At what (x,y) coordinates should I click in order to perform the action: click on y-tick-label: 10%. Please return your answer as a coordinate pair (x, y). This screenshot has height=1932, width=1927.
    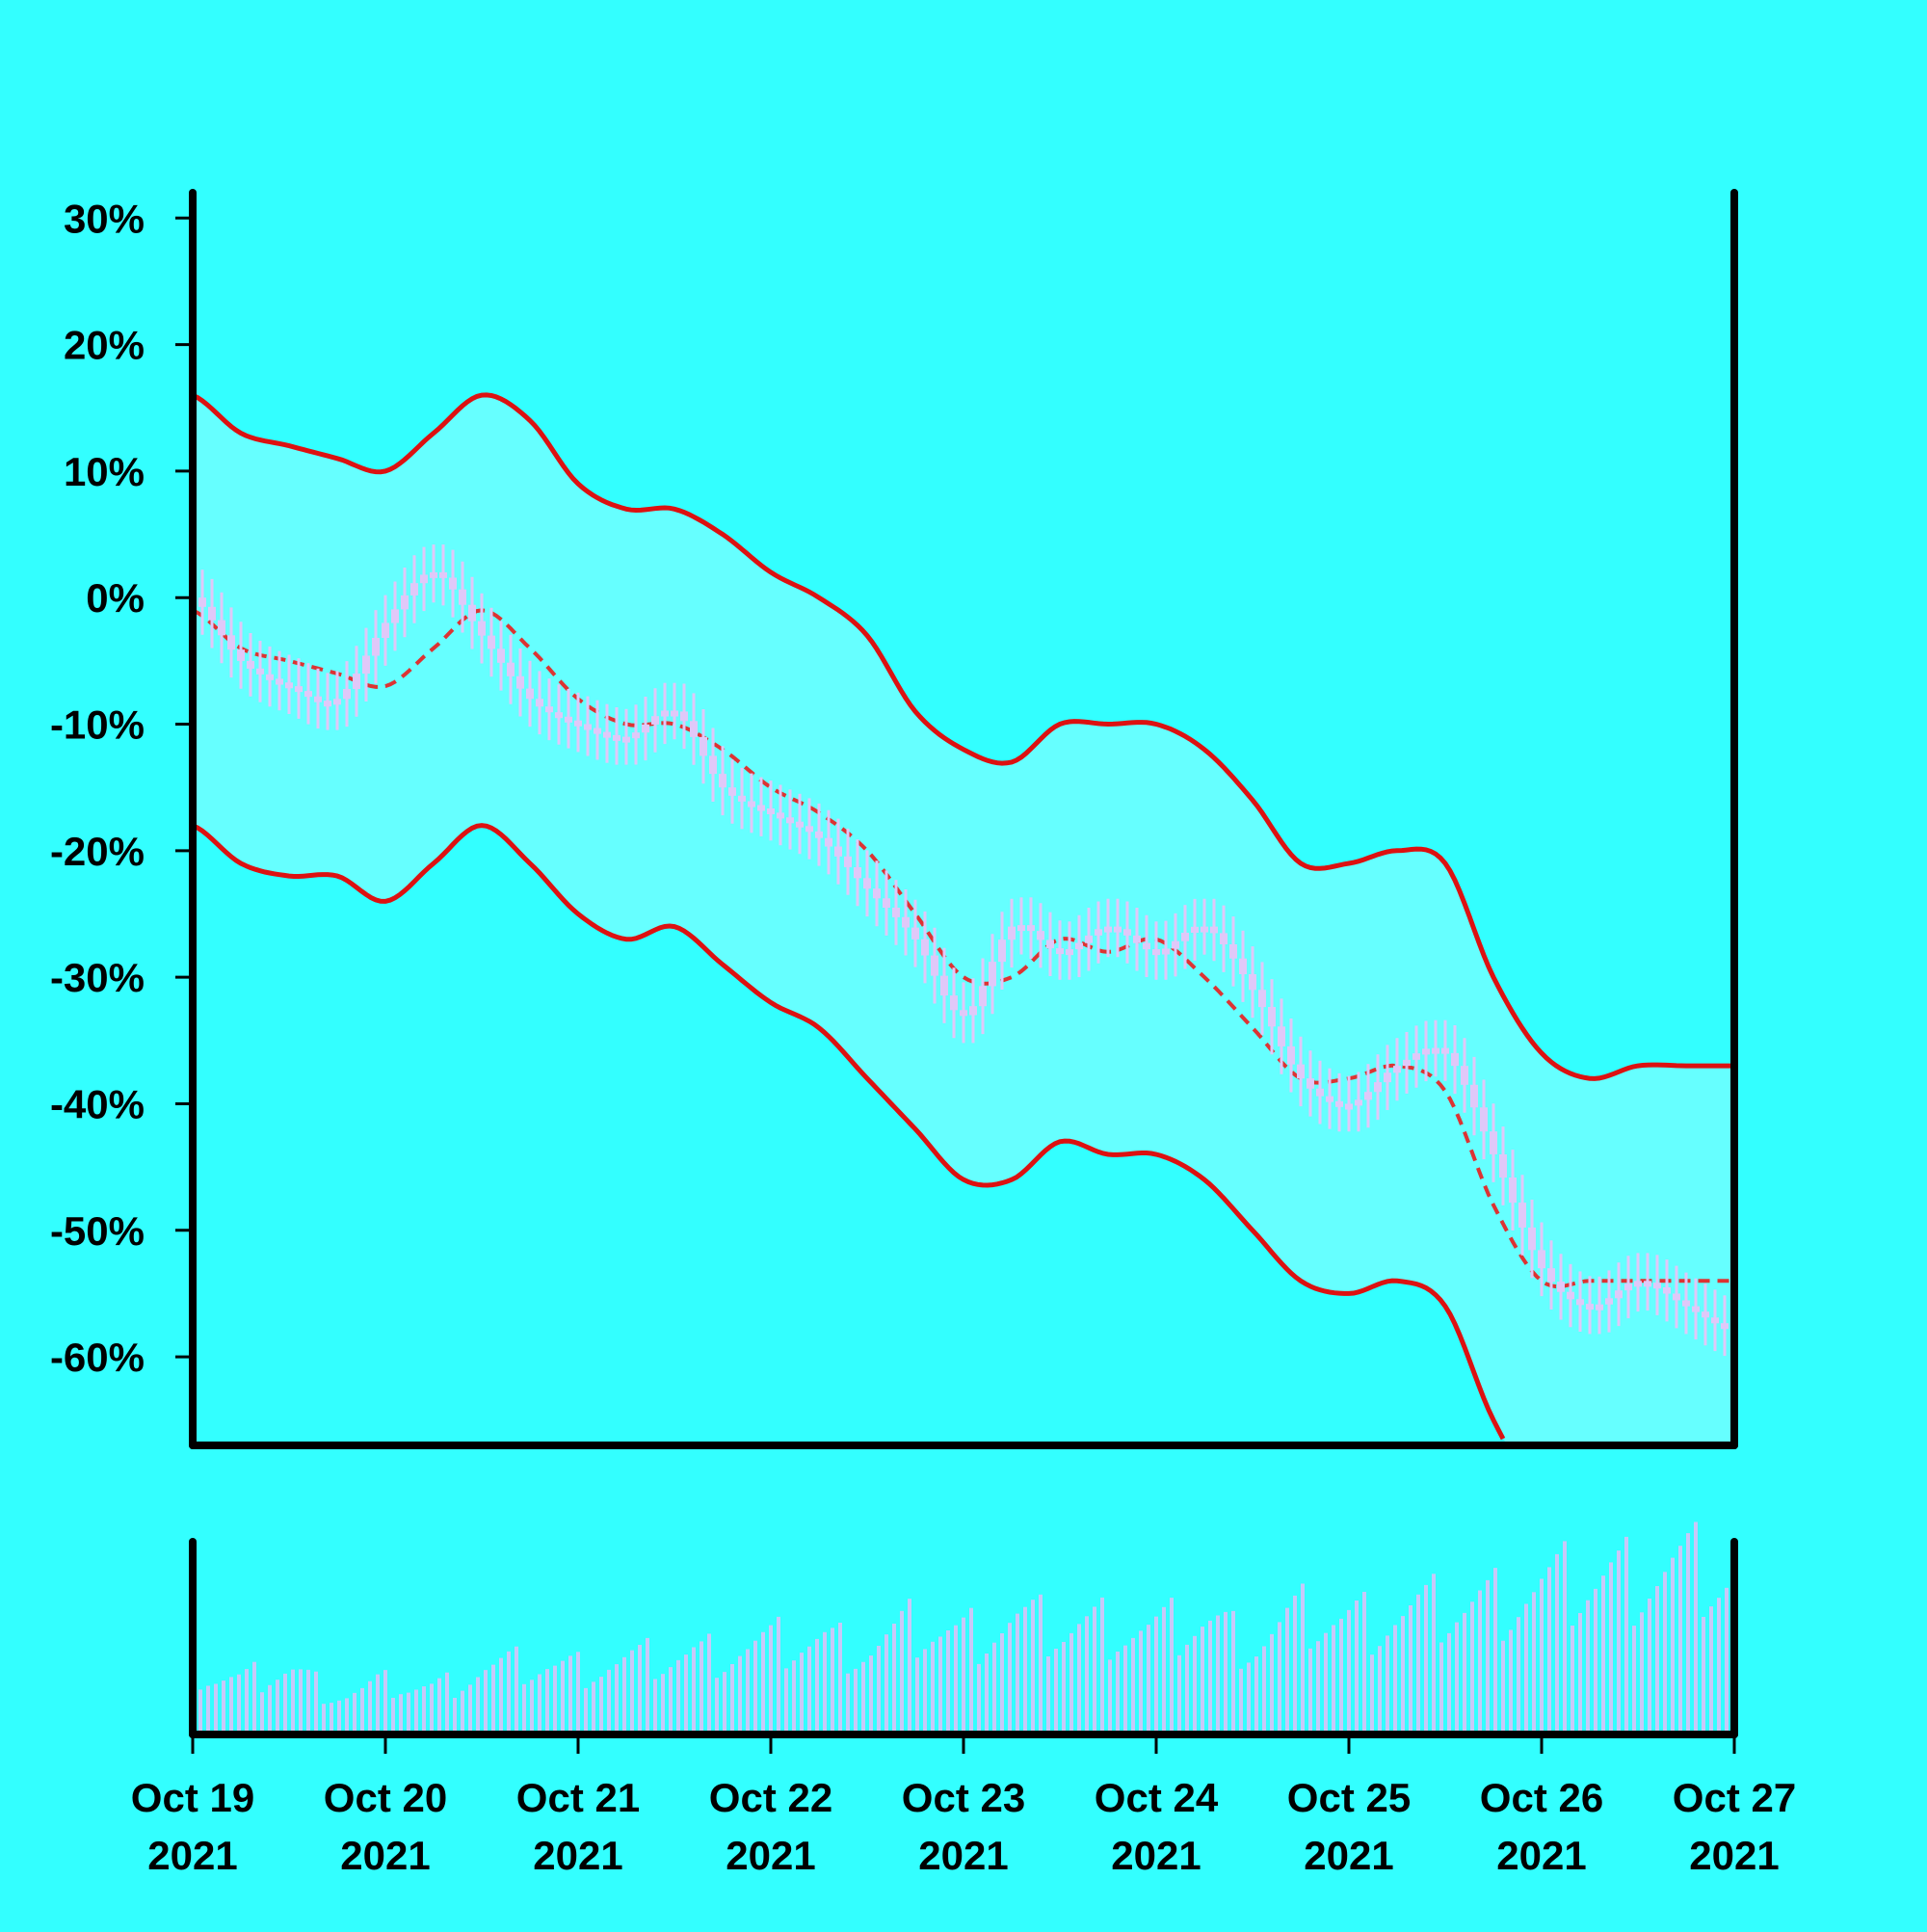
    Looking at the image, I should click on (104, 471).